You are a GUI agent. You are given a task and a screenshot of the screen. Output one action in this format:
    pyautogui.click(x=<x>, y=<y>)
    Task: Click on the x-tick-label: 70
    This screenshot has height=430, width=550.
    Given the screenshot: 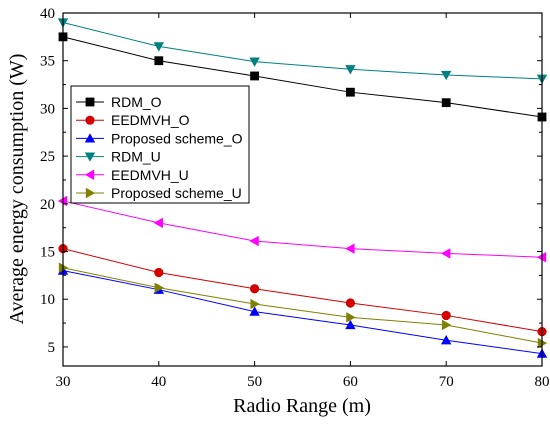 What is the action you would take?
    pyautogui.click(x=446, y=382)
    